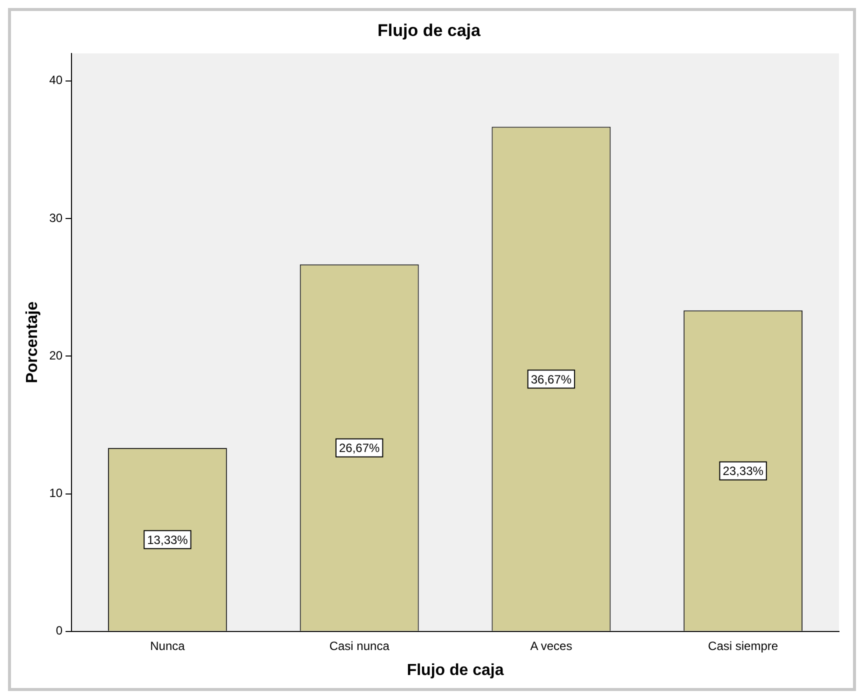 Image resolution: width=864 pixels, height=699 pixels. I want to click on chart-title: Flujo de caja, so click(430, 30).